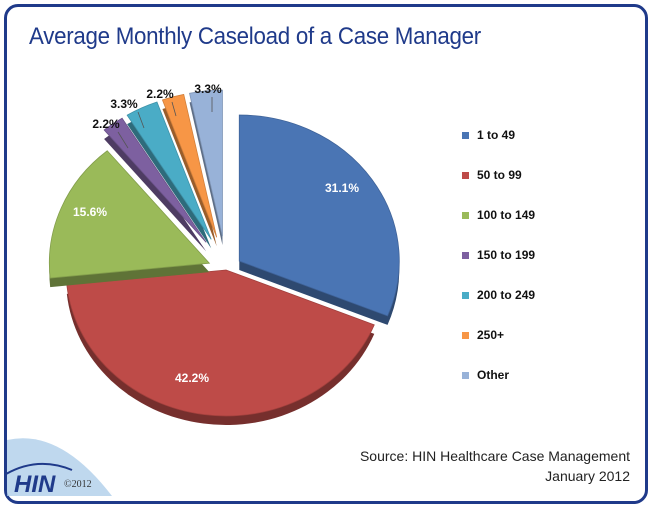 This screenshot has width=650, height=506. Describe the element at coordinates (498, 228) in the screenshot. I see `legend-item-100-to-149: 100 to 149` at that location.